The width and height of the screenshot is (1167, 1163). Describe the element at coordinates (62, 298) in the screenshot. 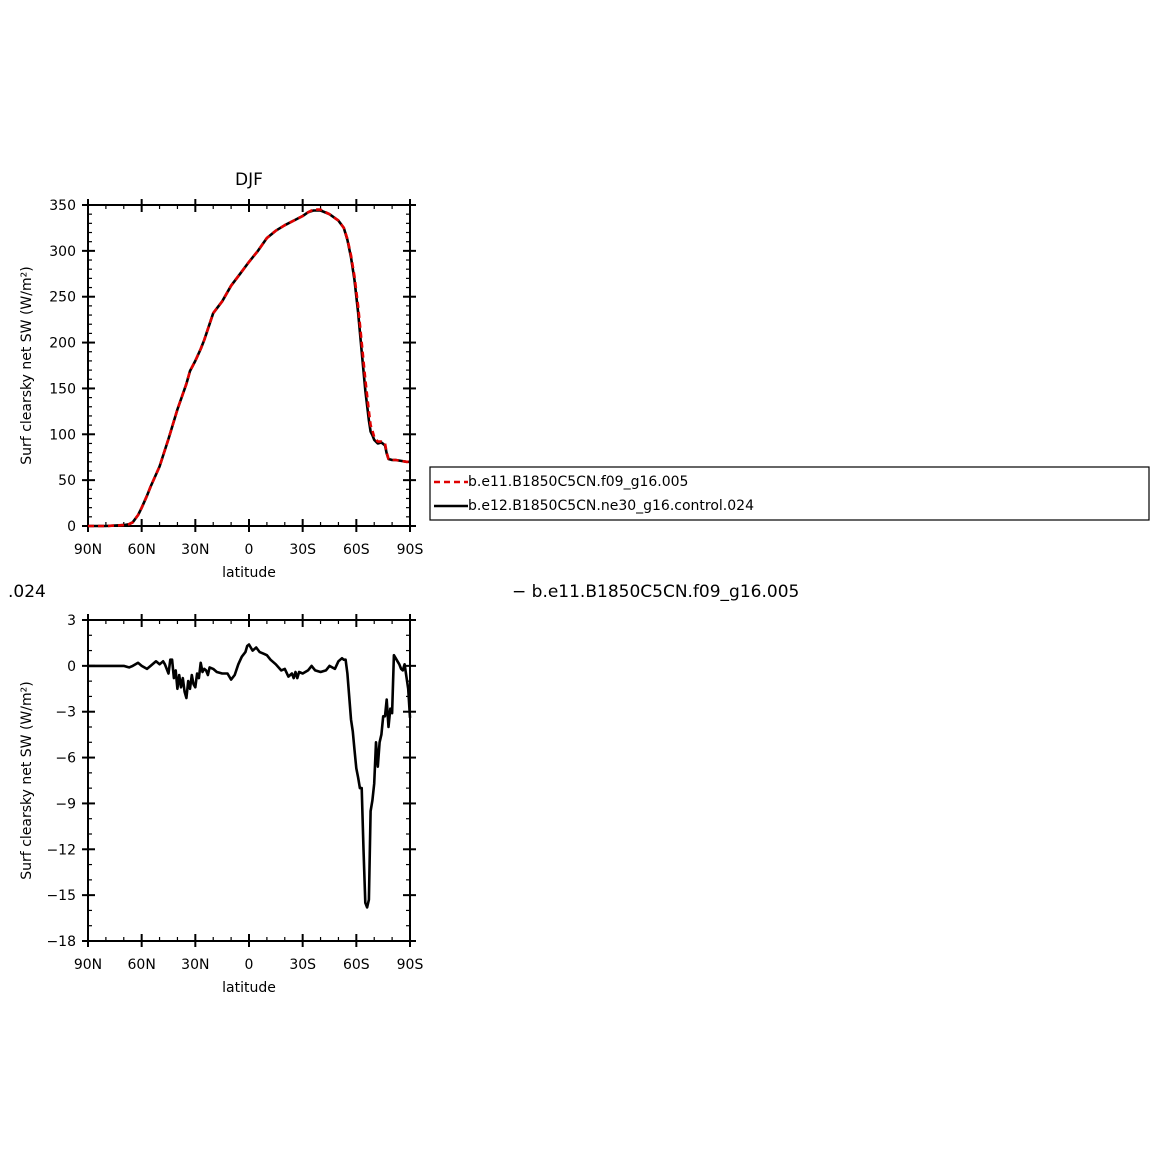

I see `y-tick-label: 250` at that location.